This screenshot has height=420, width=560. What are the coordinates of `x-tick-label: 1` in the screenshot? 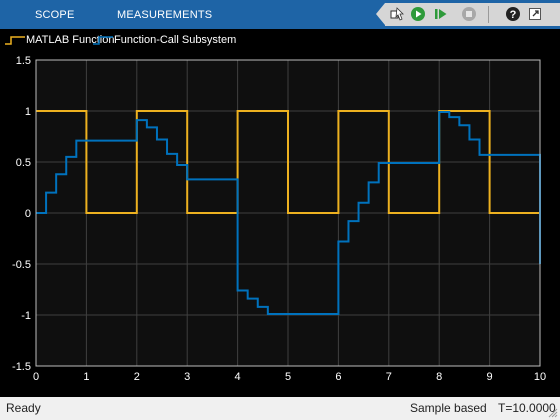 It's located at (86, 377).